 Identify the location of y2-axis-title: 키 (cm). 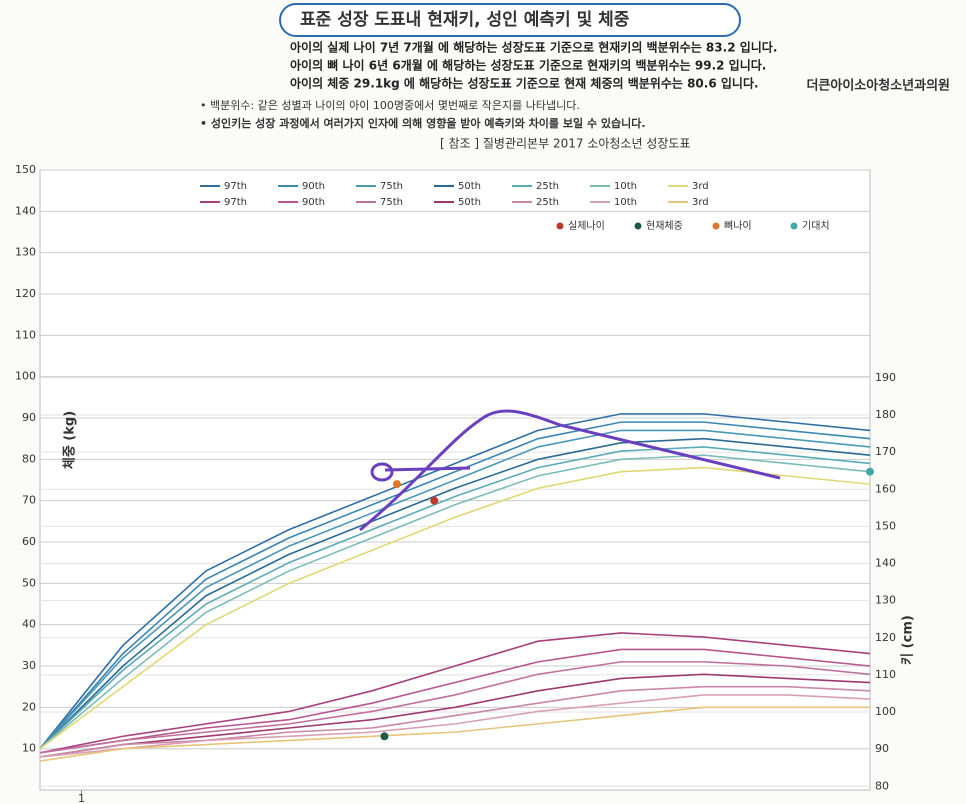
(908, 640).